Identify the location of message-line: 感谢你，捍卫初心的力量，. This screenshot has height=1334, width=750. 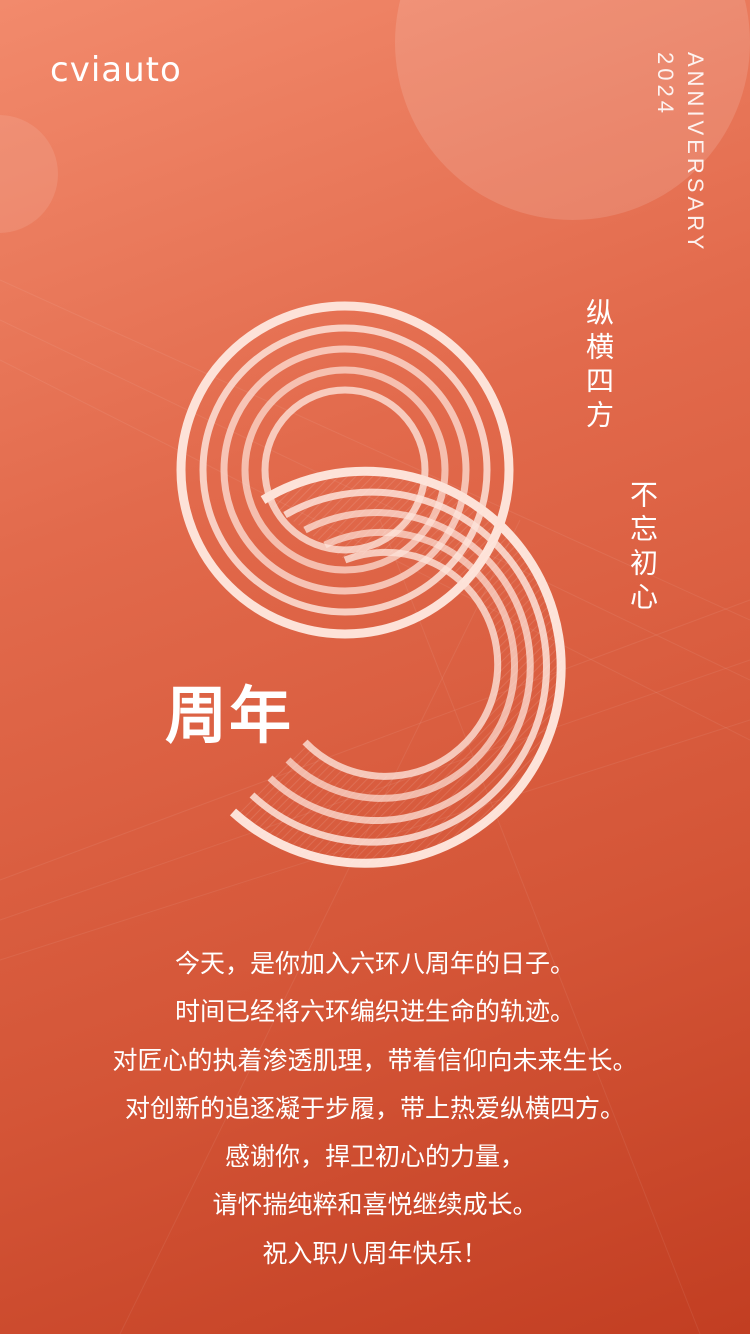
(374, 1157).